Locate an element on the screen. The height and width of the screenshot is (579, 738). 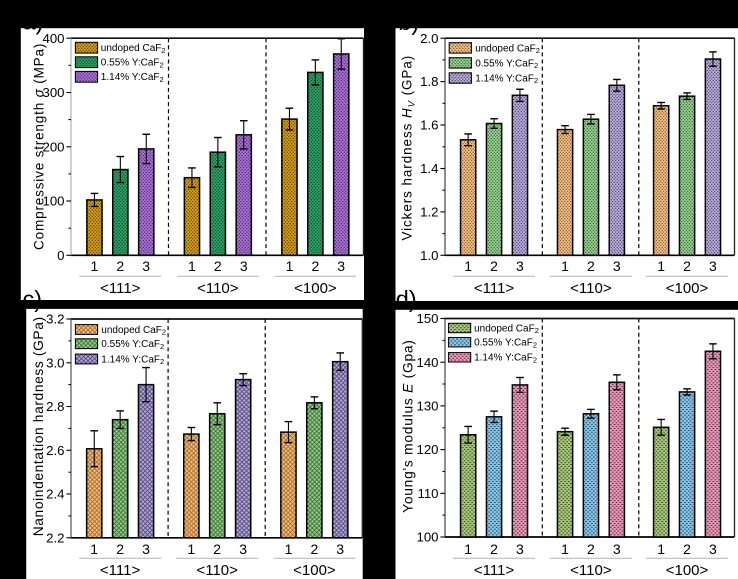
svg-text: 130 is located at coordinates (427, 406).